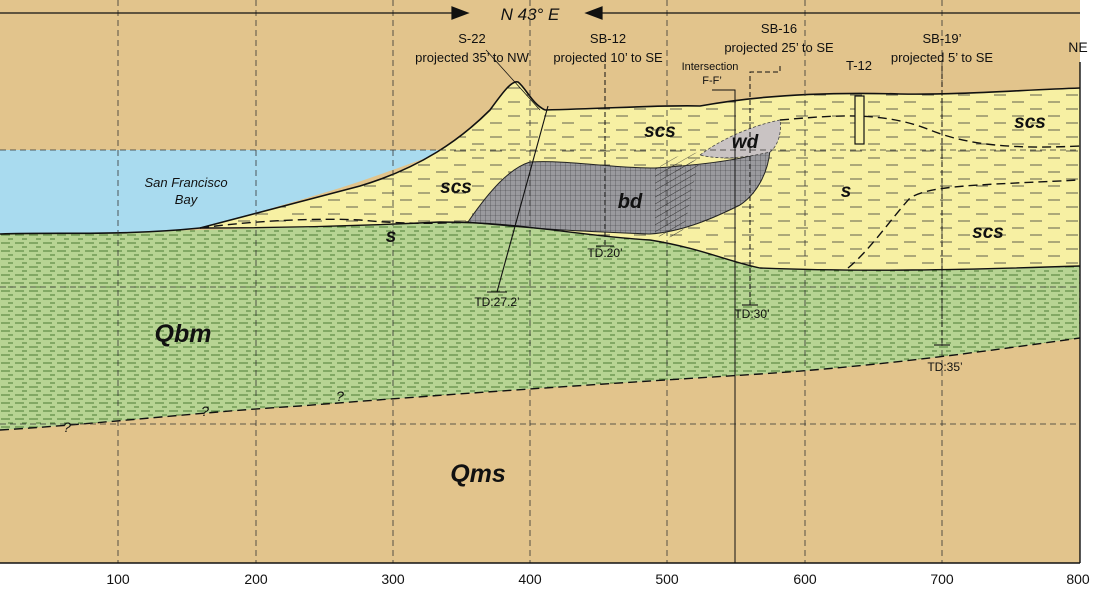  I want to click on x-tick-label: 700, so click(942, 579).